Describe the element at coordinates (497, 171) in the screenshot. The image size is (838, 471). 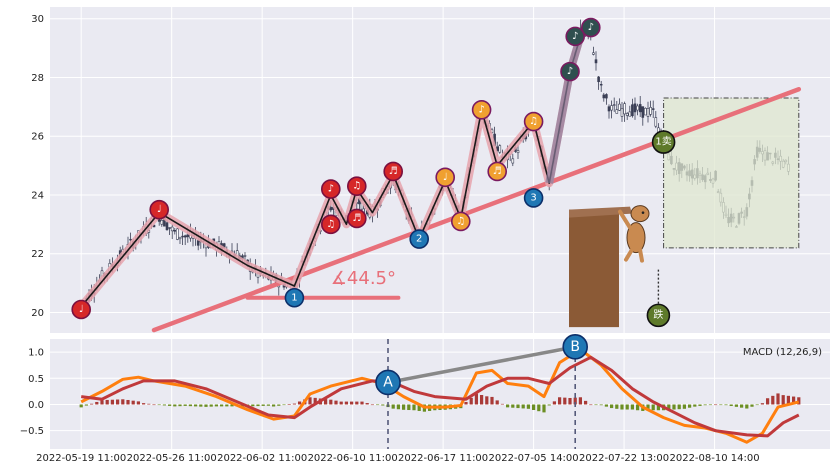
I see `wave-marker: ♬` at that location.